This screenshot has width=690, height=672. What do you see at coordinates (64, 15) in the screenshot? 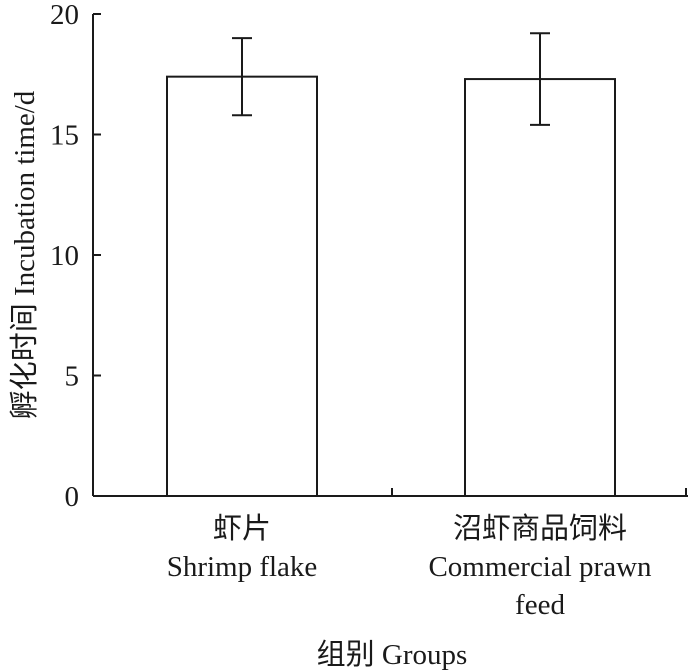
I see `y-tick-label-4: 20` at bounding box center [64, 15].